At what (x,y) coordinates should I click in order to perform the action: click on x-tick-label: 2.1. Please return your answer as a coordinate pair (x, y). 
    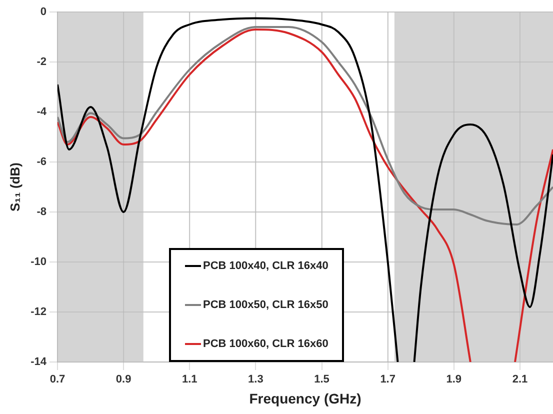
    Looking at the image, I should click on (520, 380).